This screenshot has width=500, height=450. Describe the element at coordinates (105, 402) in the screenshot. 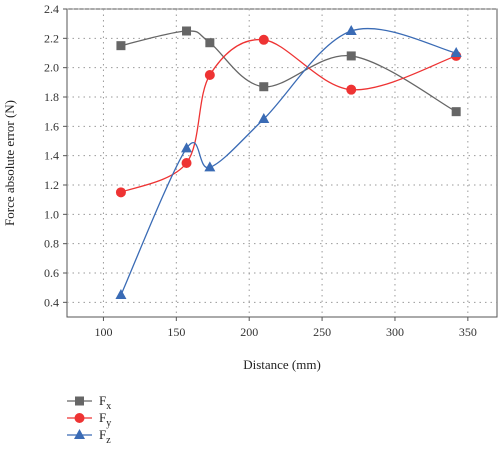

I see `legend-label: Fx` at that location.